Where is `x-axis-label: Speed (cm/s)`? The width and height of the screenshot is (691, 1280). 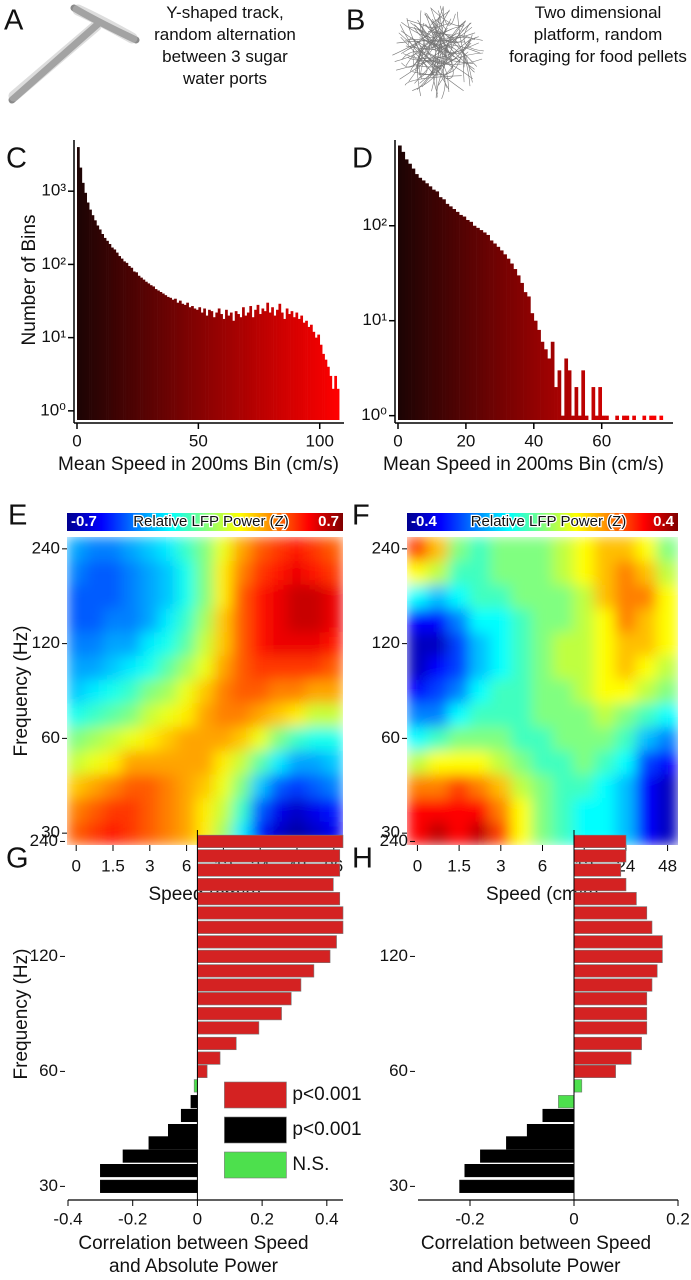 x-axis-label: Speed (cm/s) is located at coordinates (542, 894).